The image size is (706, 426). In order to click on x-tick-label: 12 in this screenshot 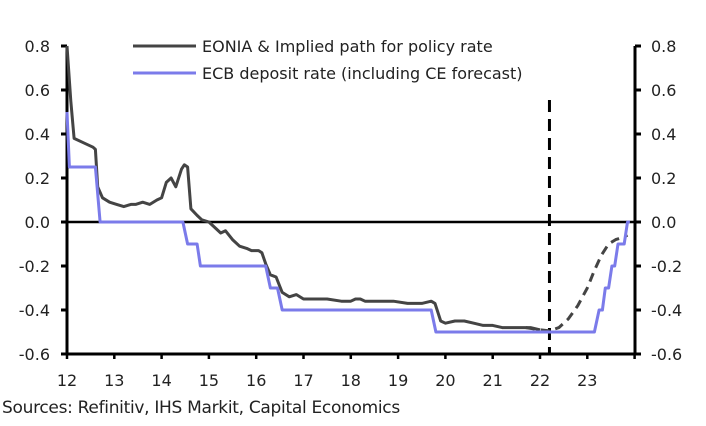, I will do `click(67, 380)`.